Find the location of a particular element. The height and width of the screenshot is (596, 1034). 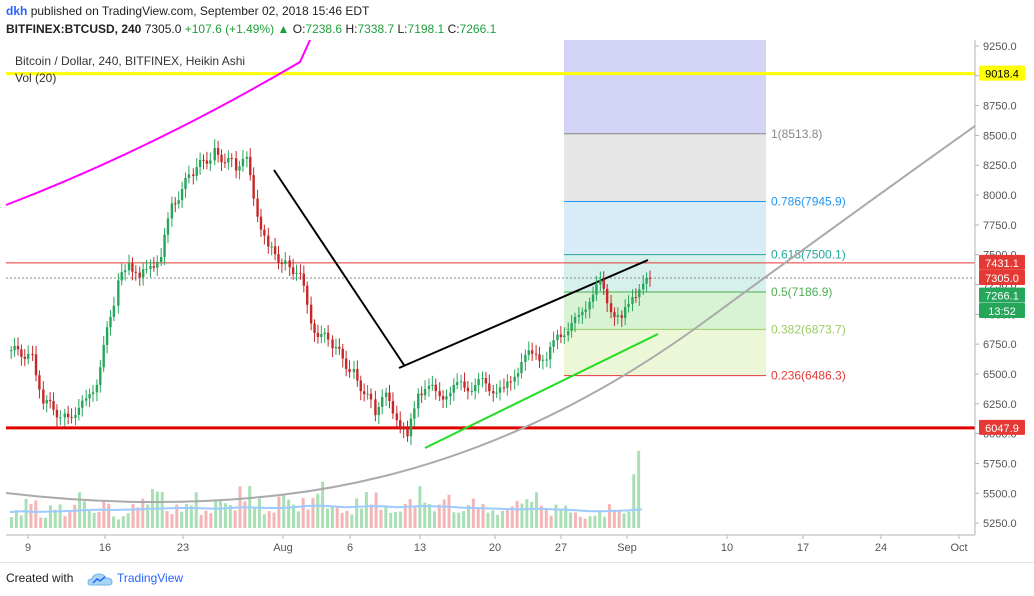

x-tick-label: 17 is located at coordinates (803, 548).